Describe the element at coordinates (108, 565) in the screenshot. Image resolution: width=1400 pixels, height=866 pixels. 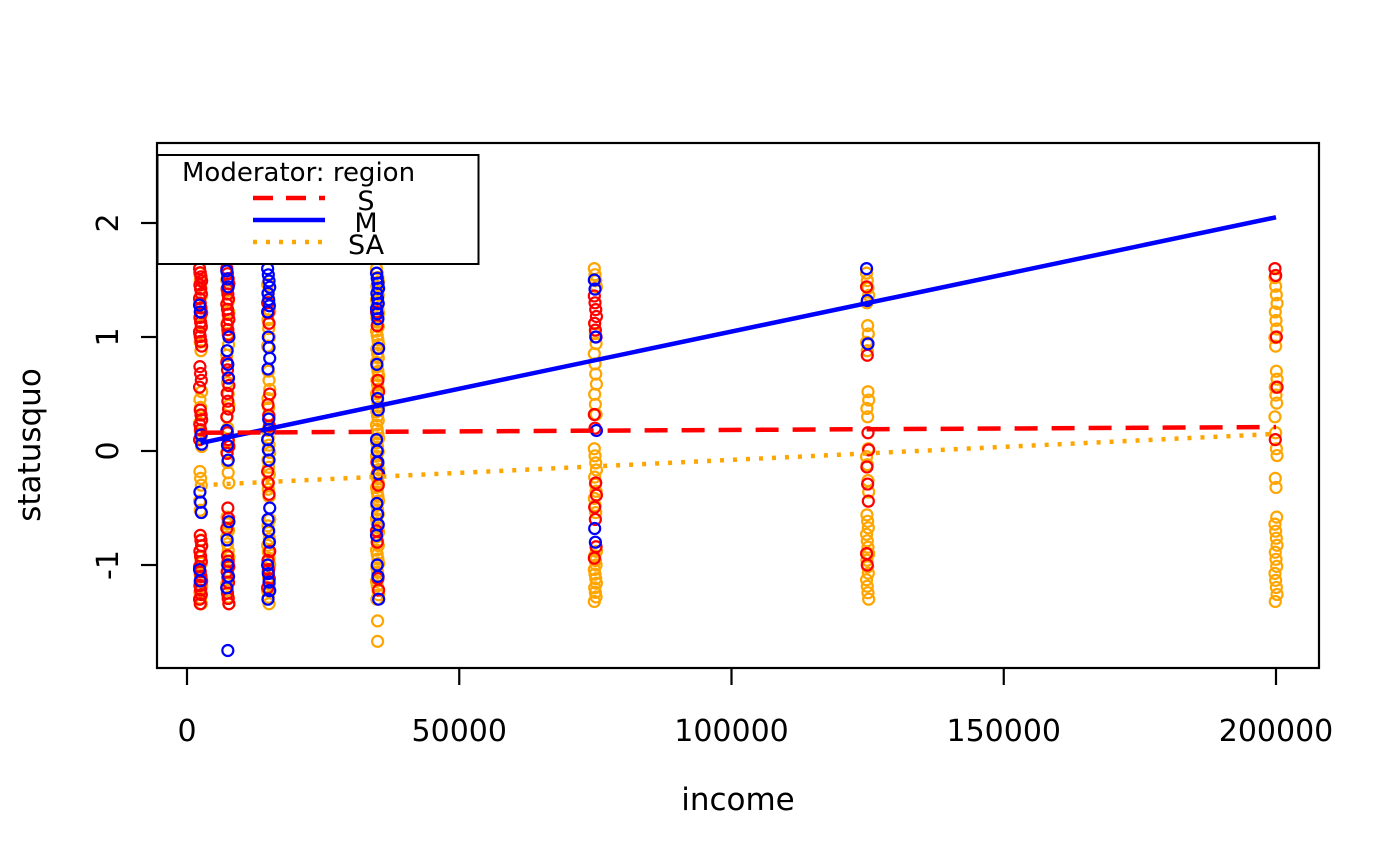
I see `y-tick-label: -1` at that location.